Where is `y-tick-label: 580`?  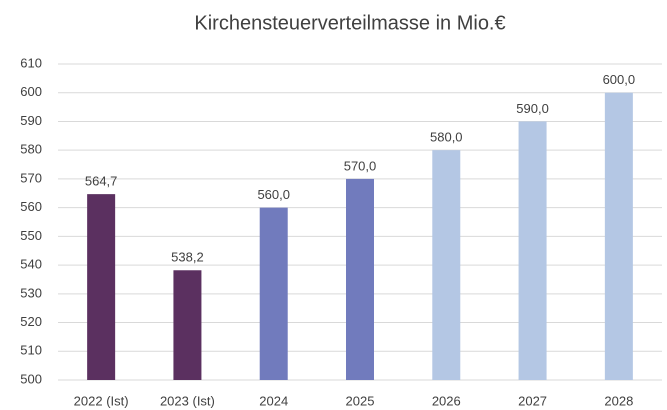
y-tick-label: 580 is located at coordinates (31, 149).